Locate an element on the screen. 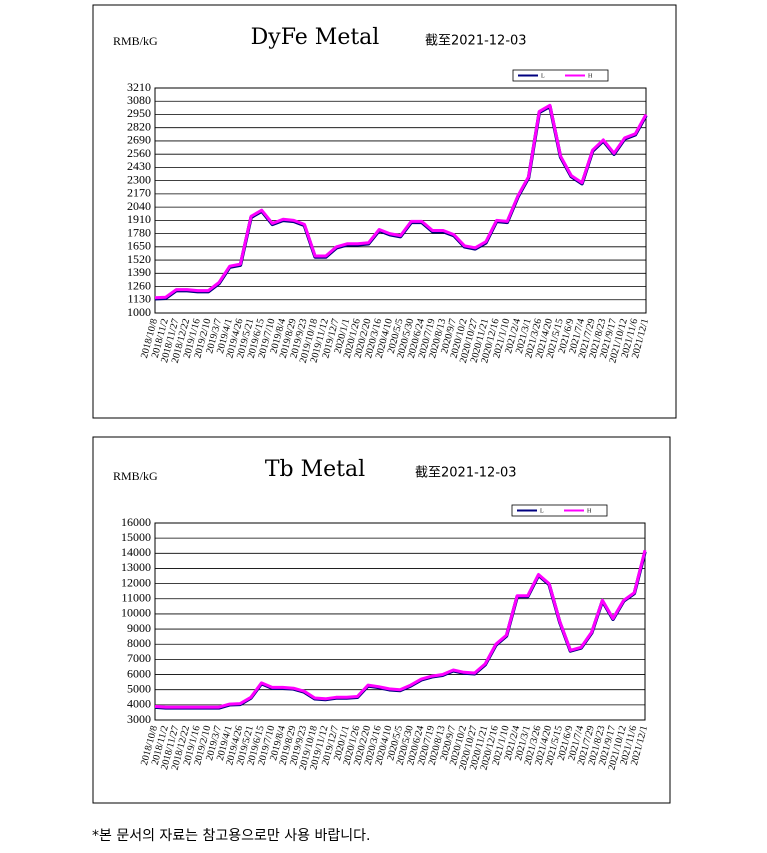 The image size is (767, 853). y-tick-label: 2170 is located at coordinates (139, 193).